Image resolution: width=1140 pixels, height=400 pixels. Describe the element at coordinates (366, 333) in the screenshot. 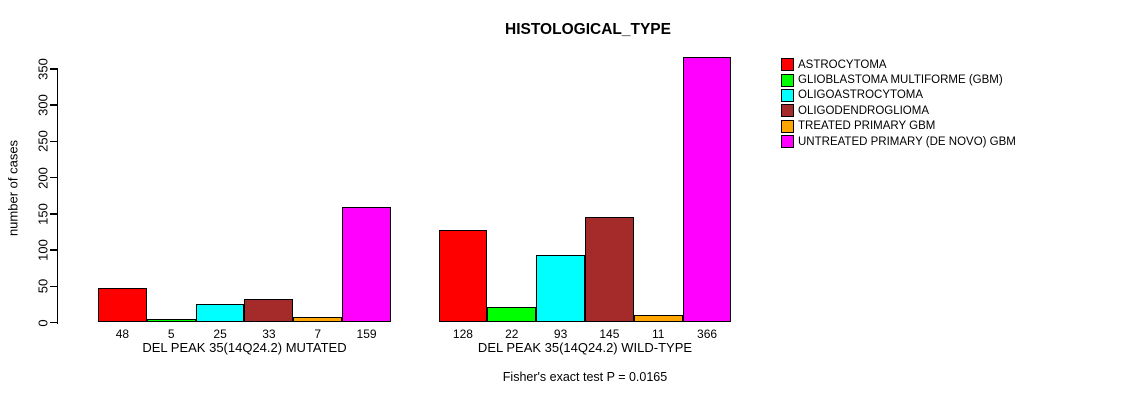

I see `bar-value-label: 159` at that location.